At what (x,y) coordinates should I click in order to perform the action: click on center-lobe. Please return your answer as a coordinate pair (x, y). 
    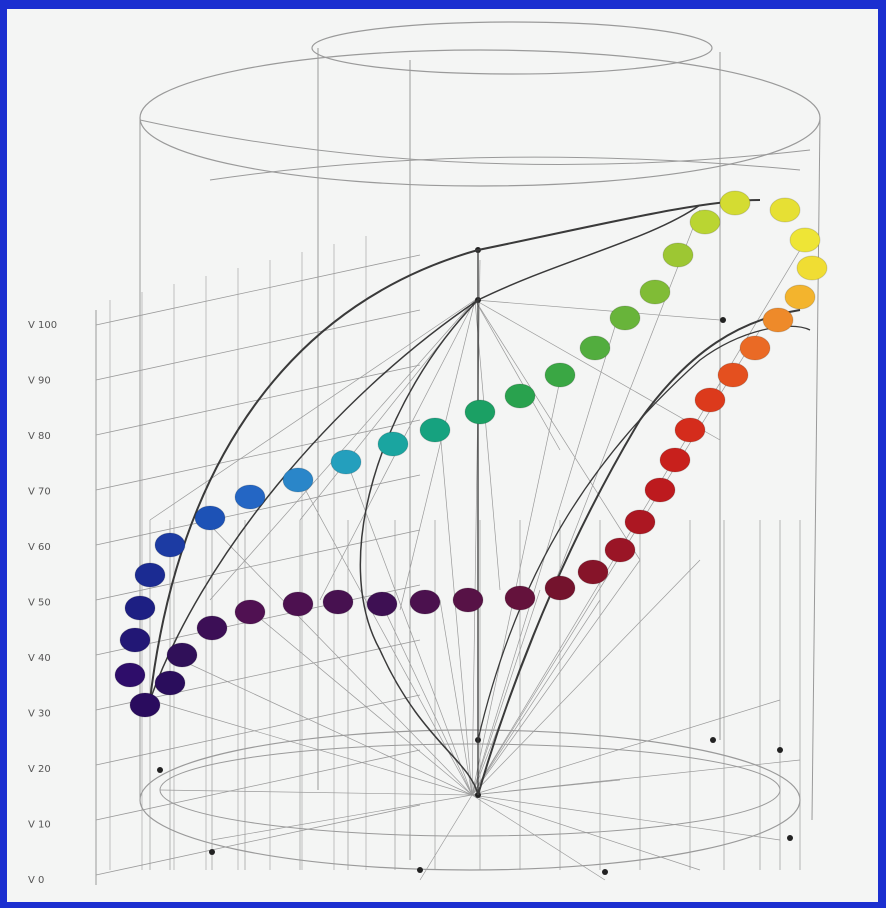
    Looking at the image, I should click on (419, 547).